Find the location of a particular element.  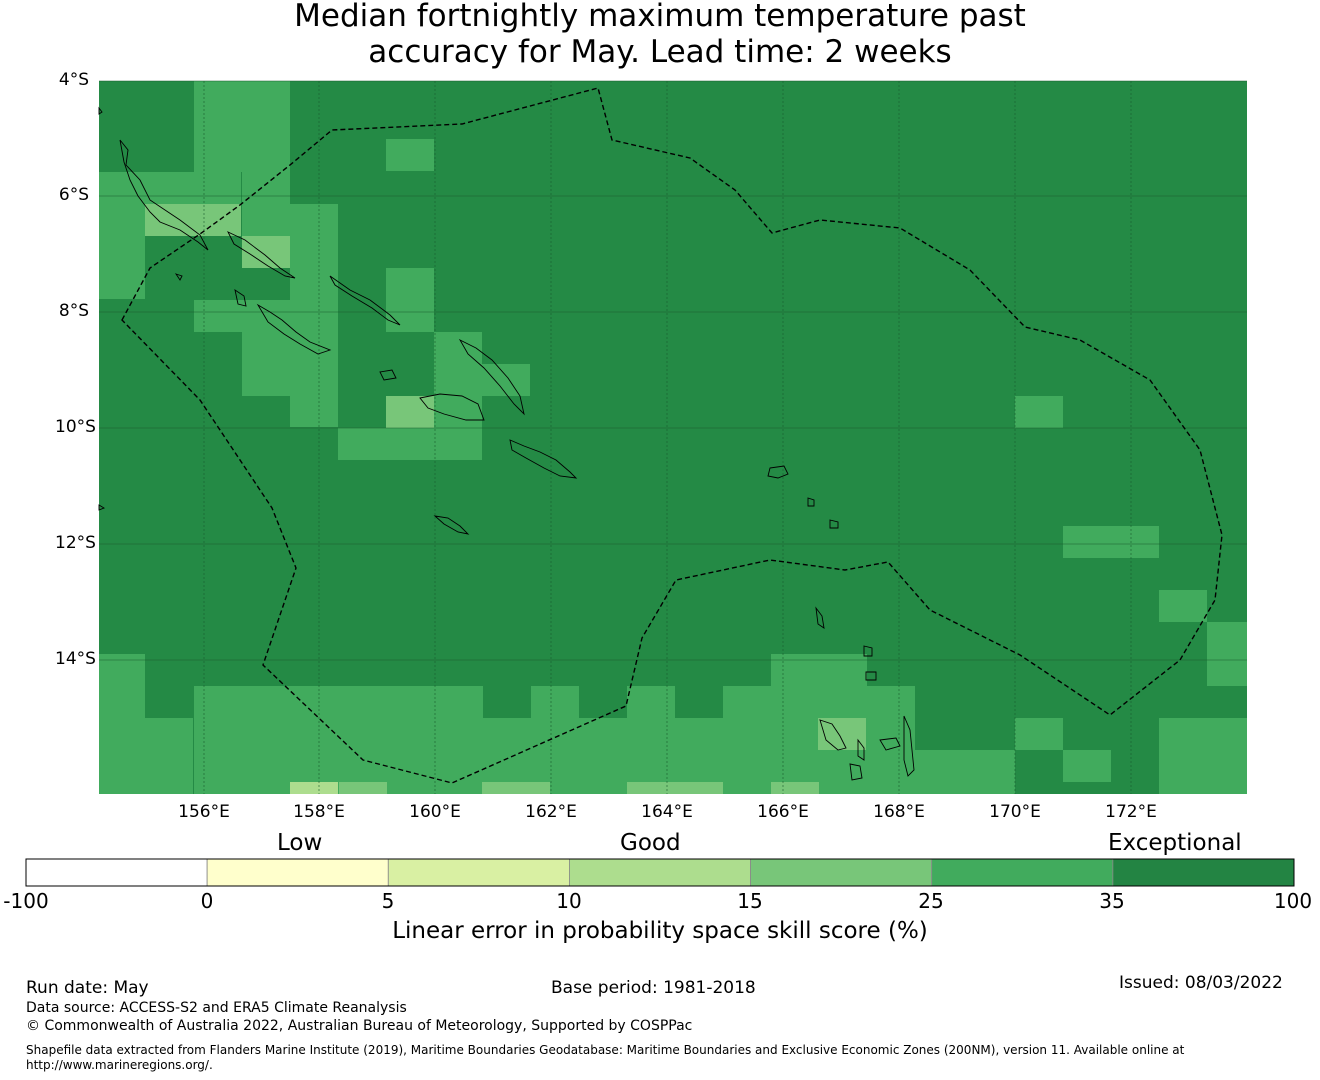

lon-label-160e: 160°E is located at coordinates (435, 812).